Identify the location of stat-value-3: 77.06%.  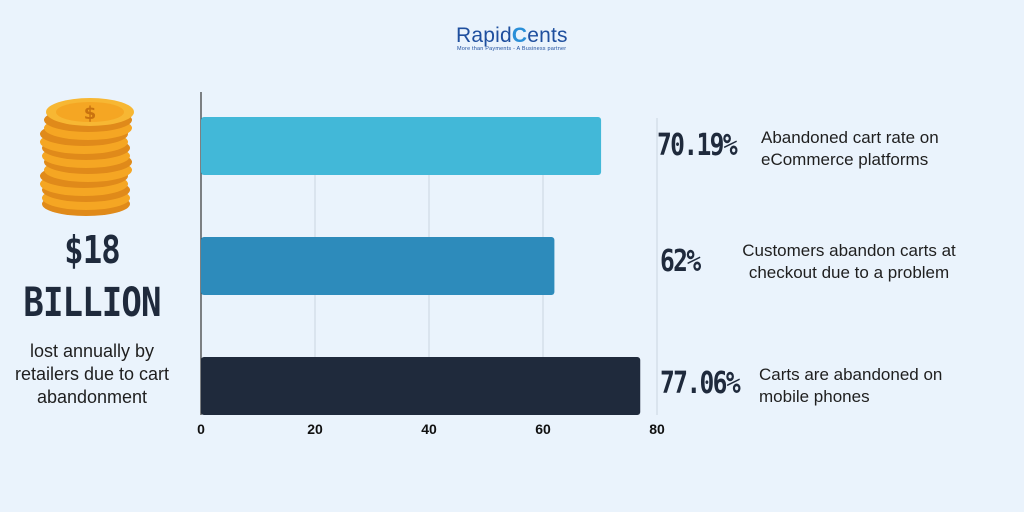
(700, 383).